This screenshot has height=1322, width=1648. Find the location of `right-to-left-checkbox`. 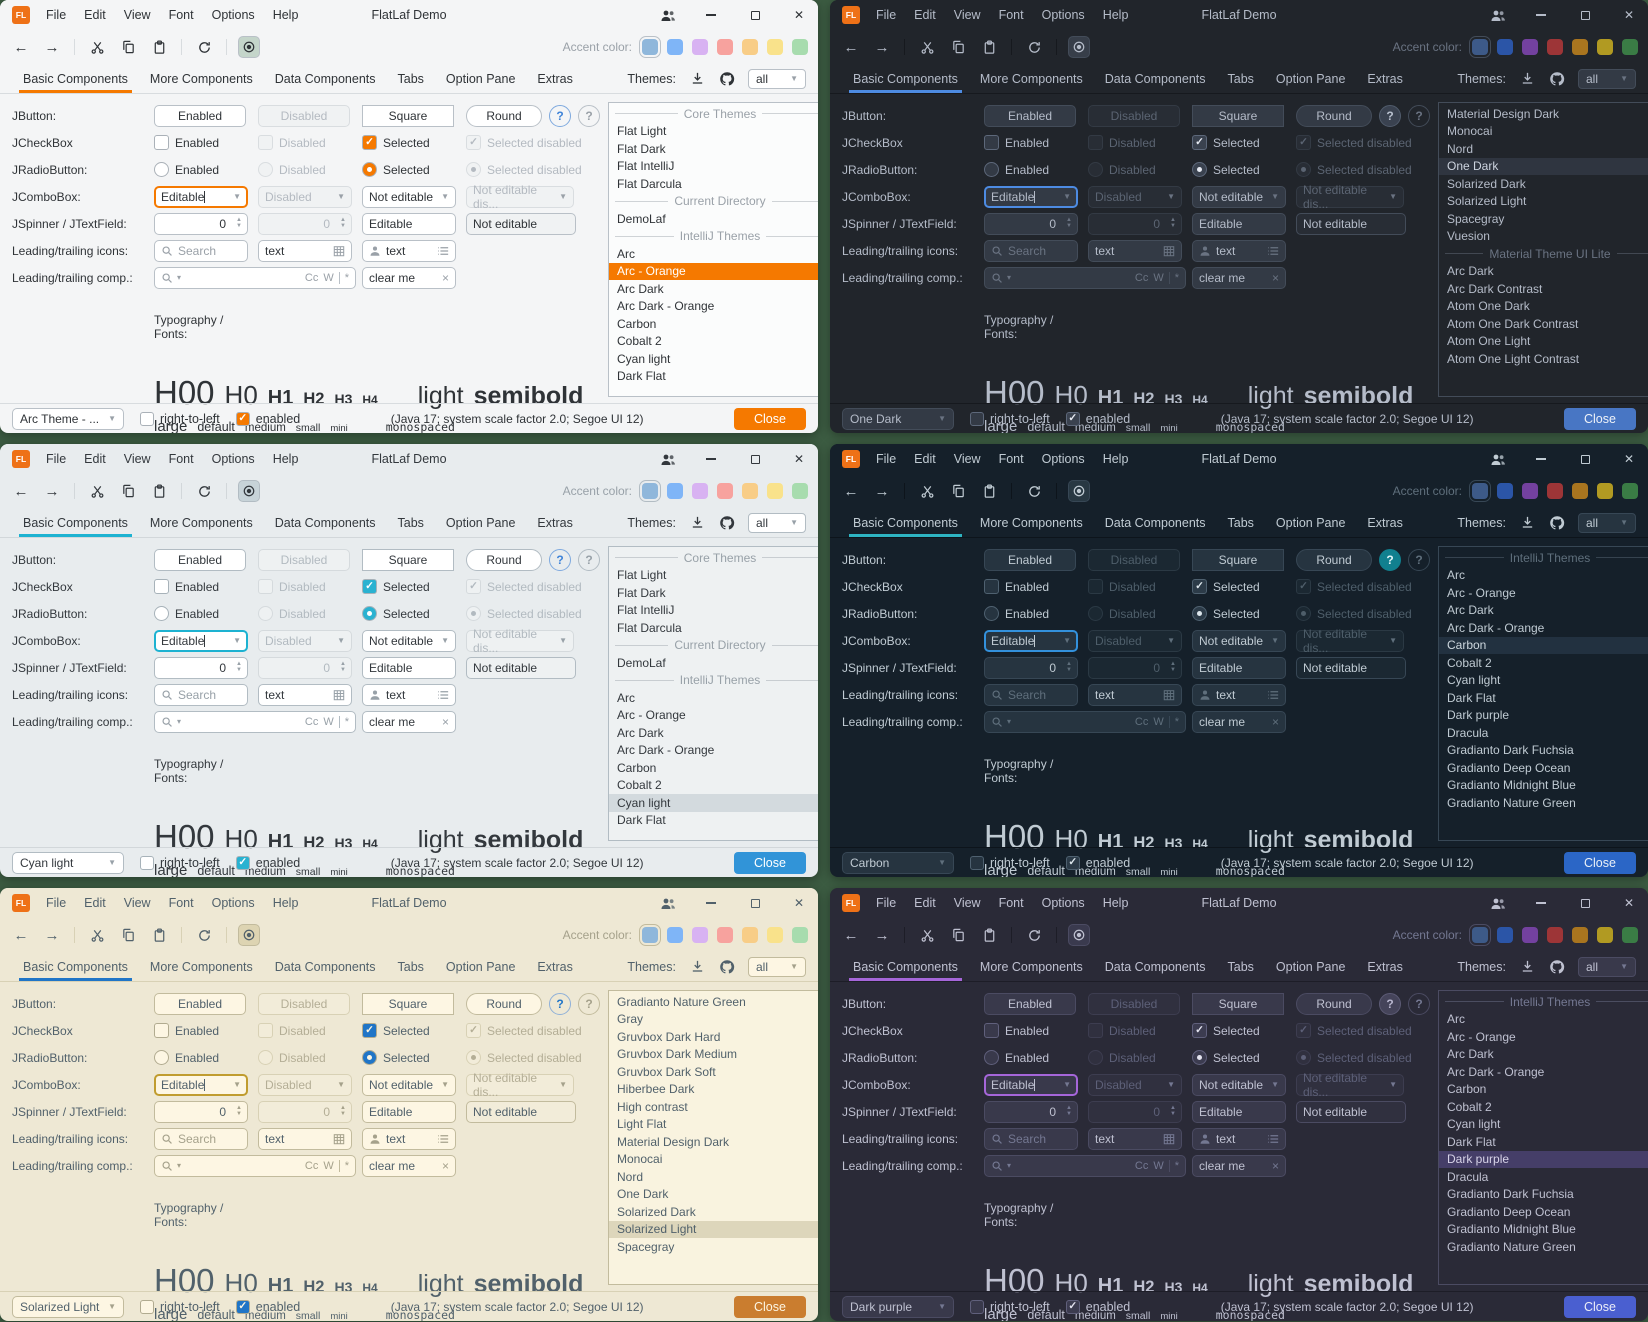

right-to-left-checkbox is located at coordinates (147, 862).